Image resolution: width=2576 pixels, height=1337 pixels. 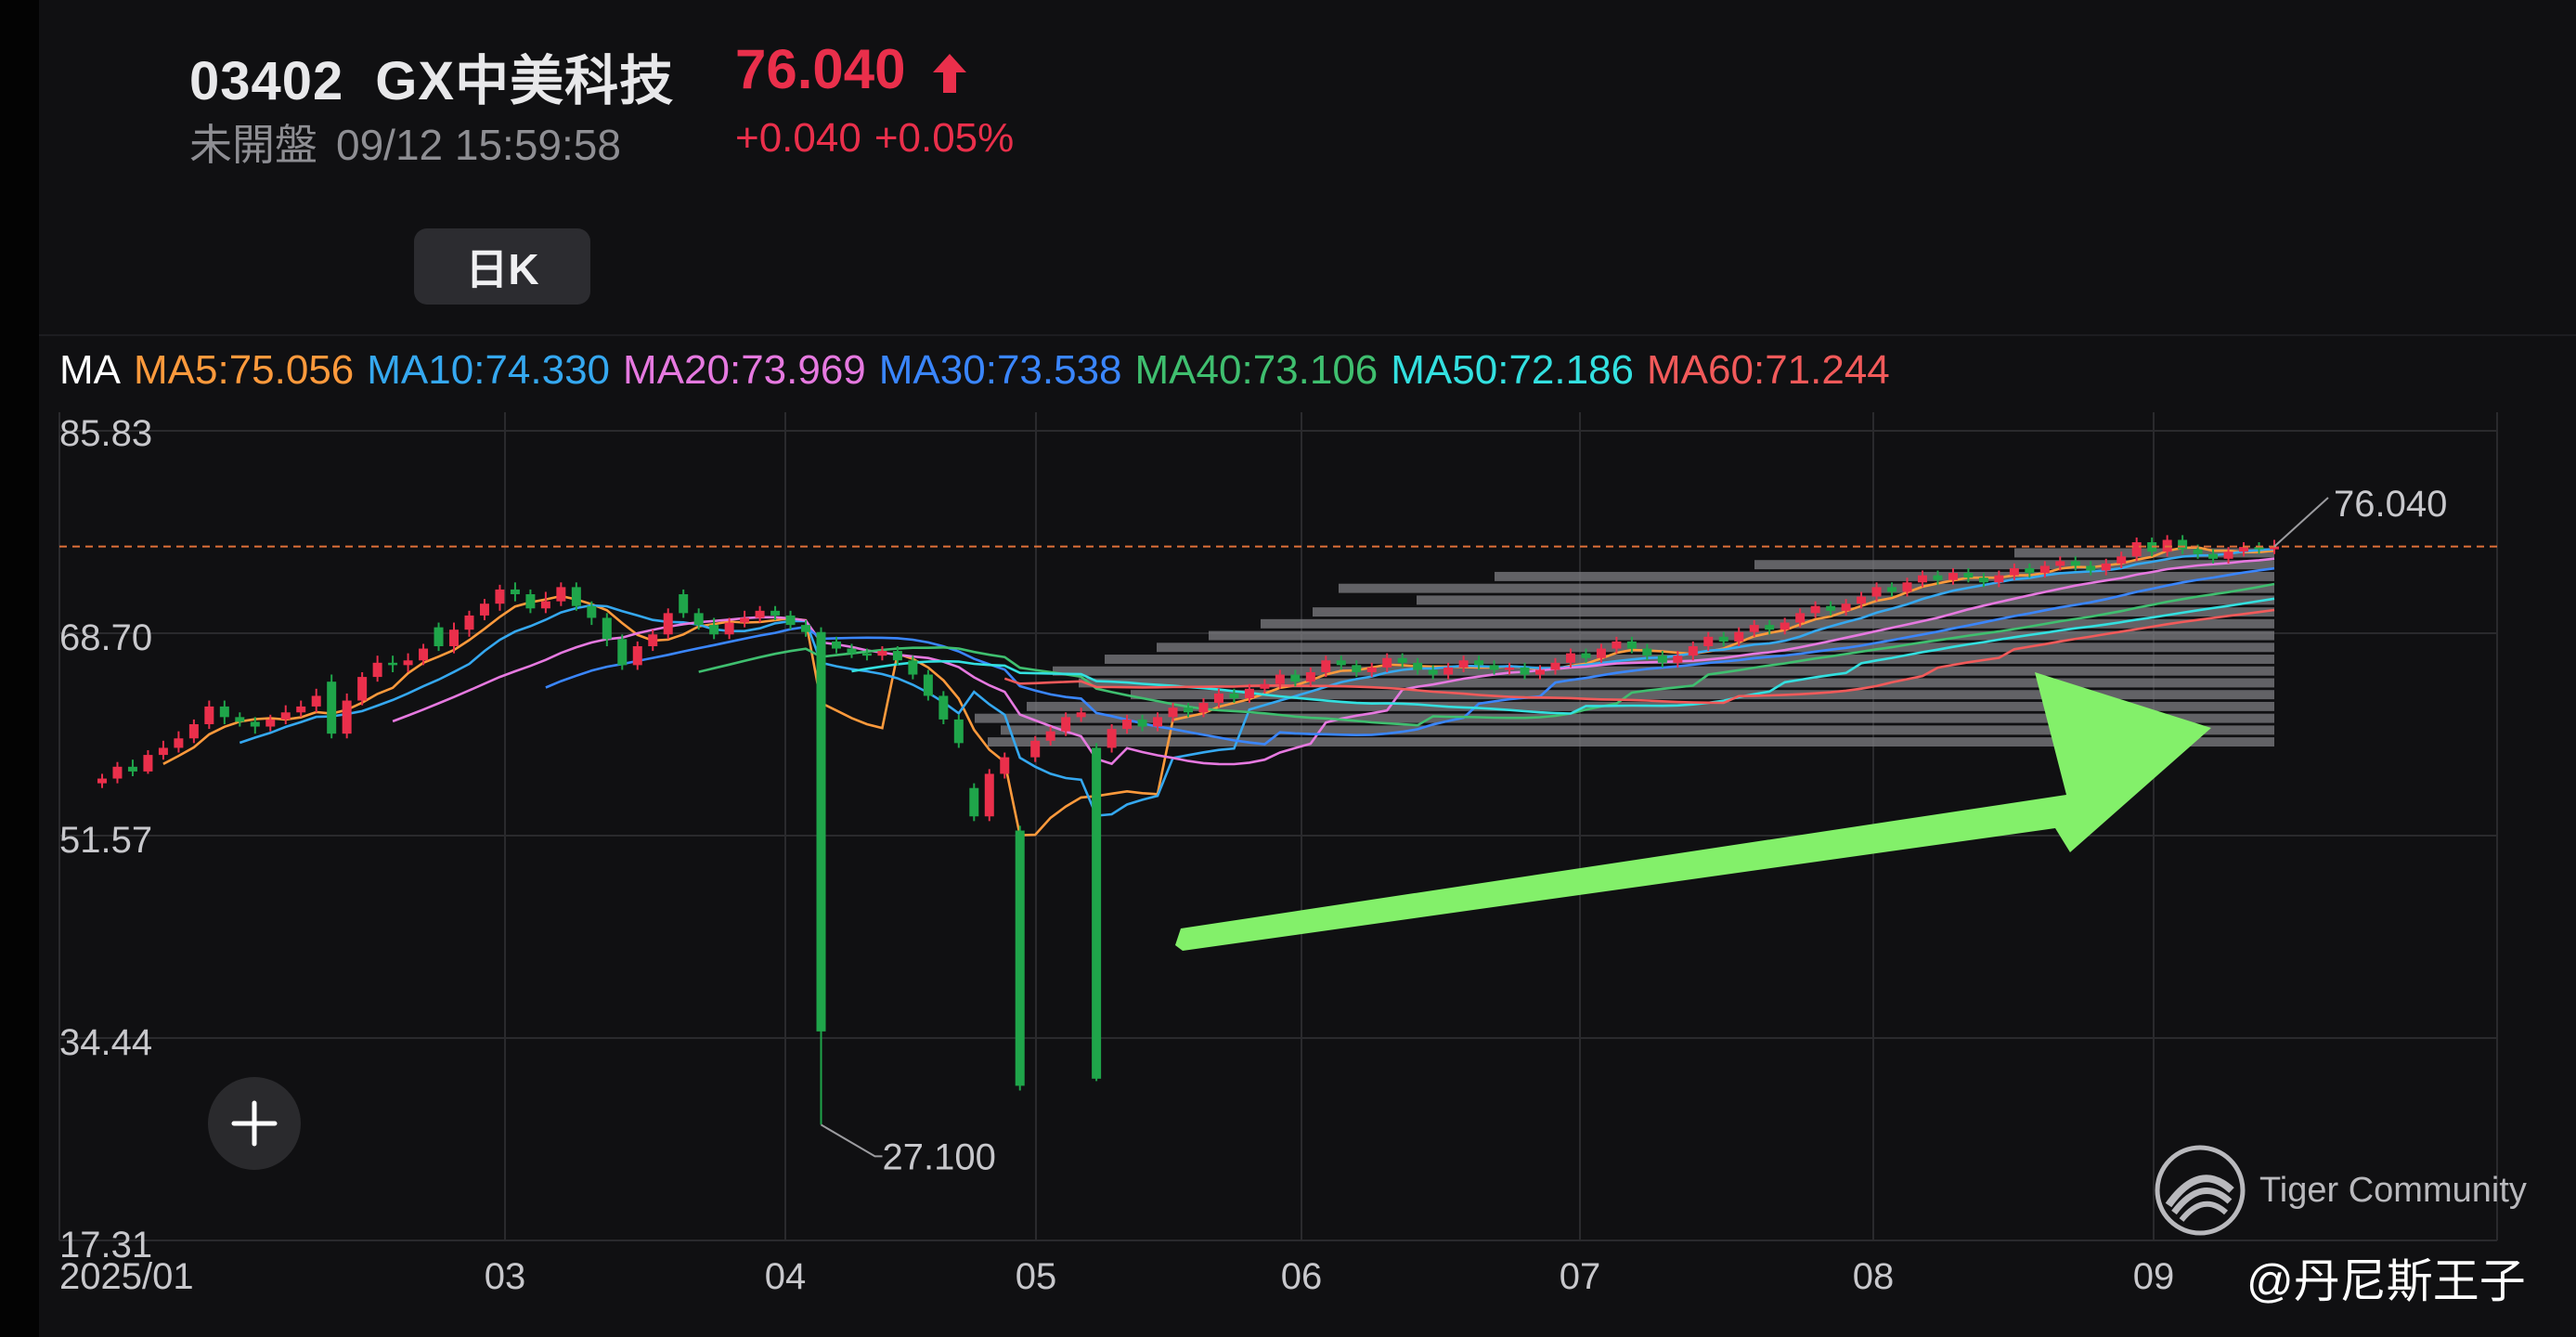 What do you see at coordinates (2301, 522) in the screenshot?
I see `last-price-leader` at bounding box center [2301, 522].